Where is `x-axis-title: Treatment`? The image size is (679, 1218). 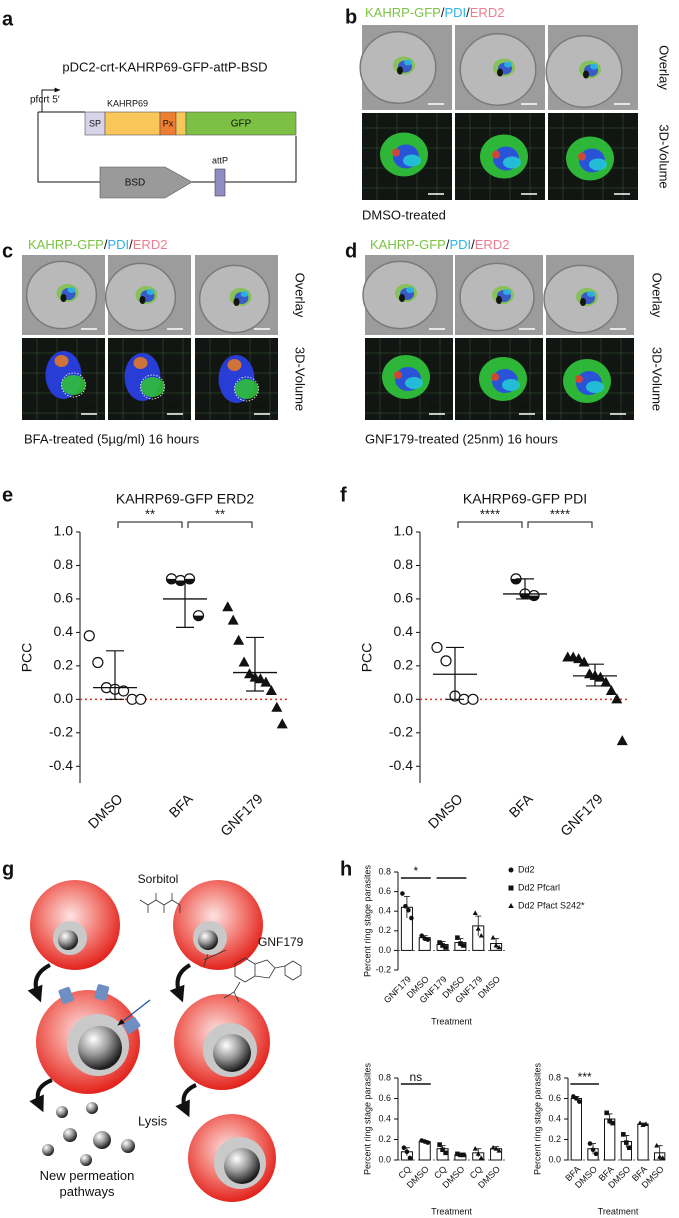
x-axis-title: Treatment is located at coordinates (451, 1211).